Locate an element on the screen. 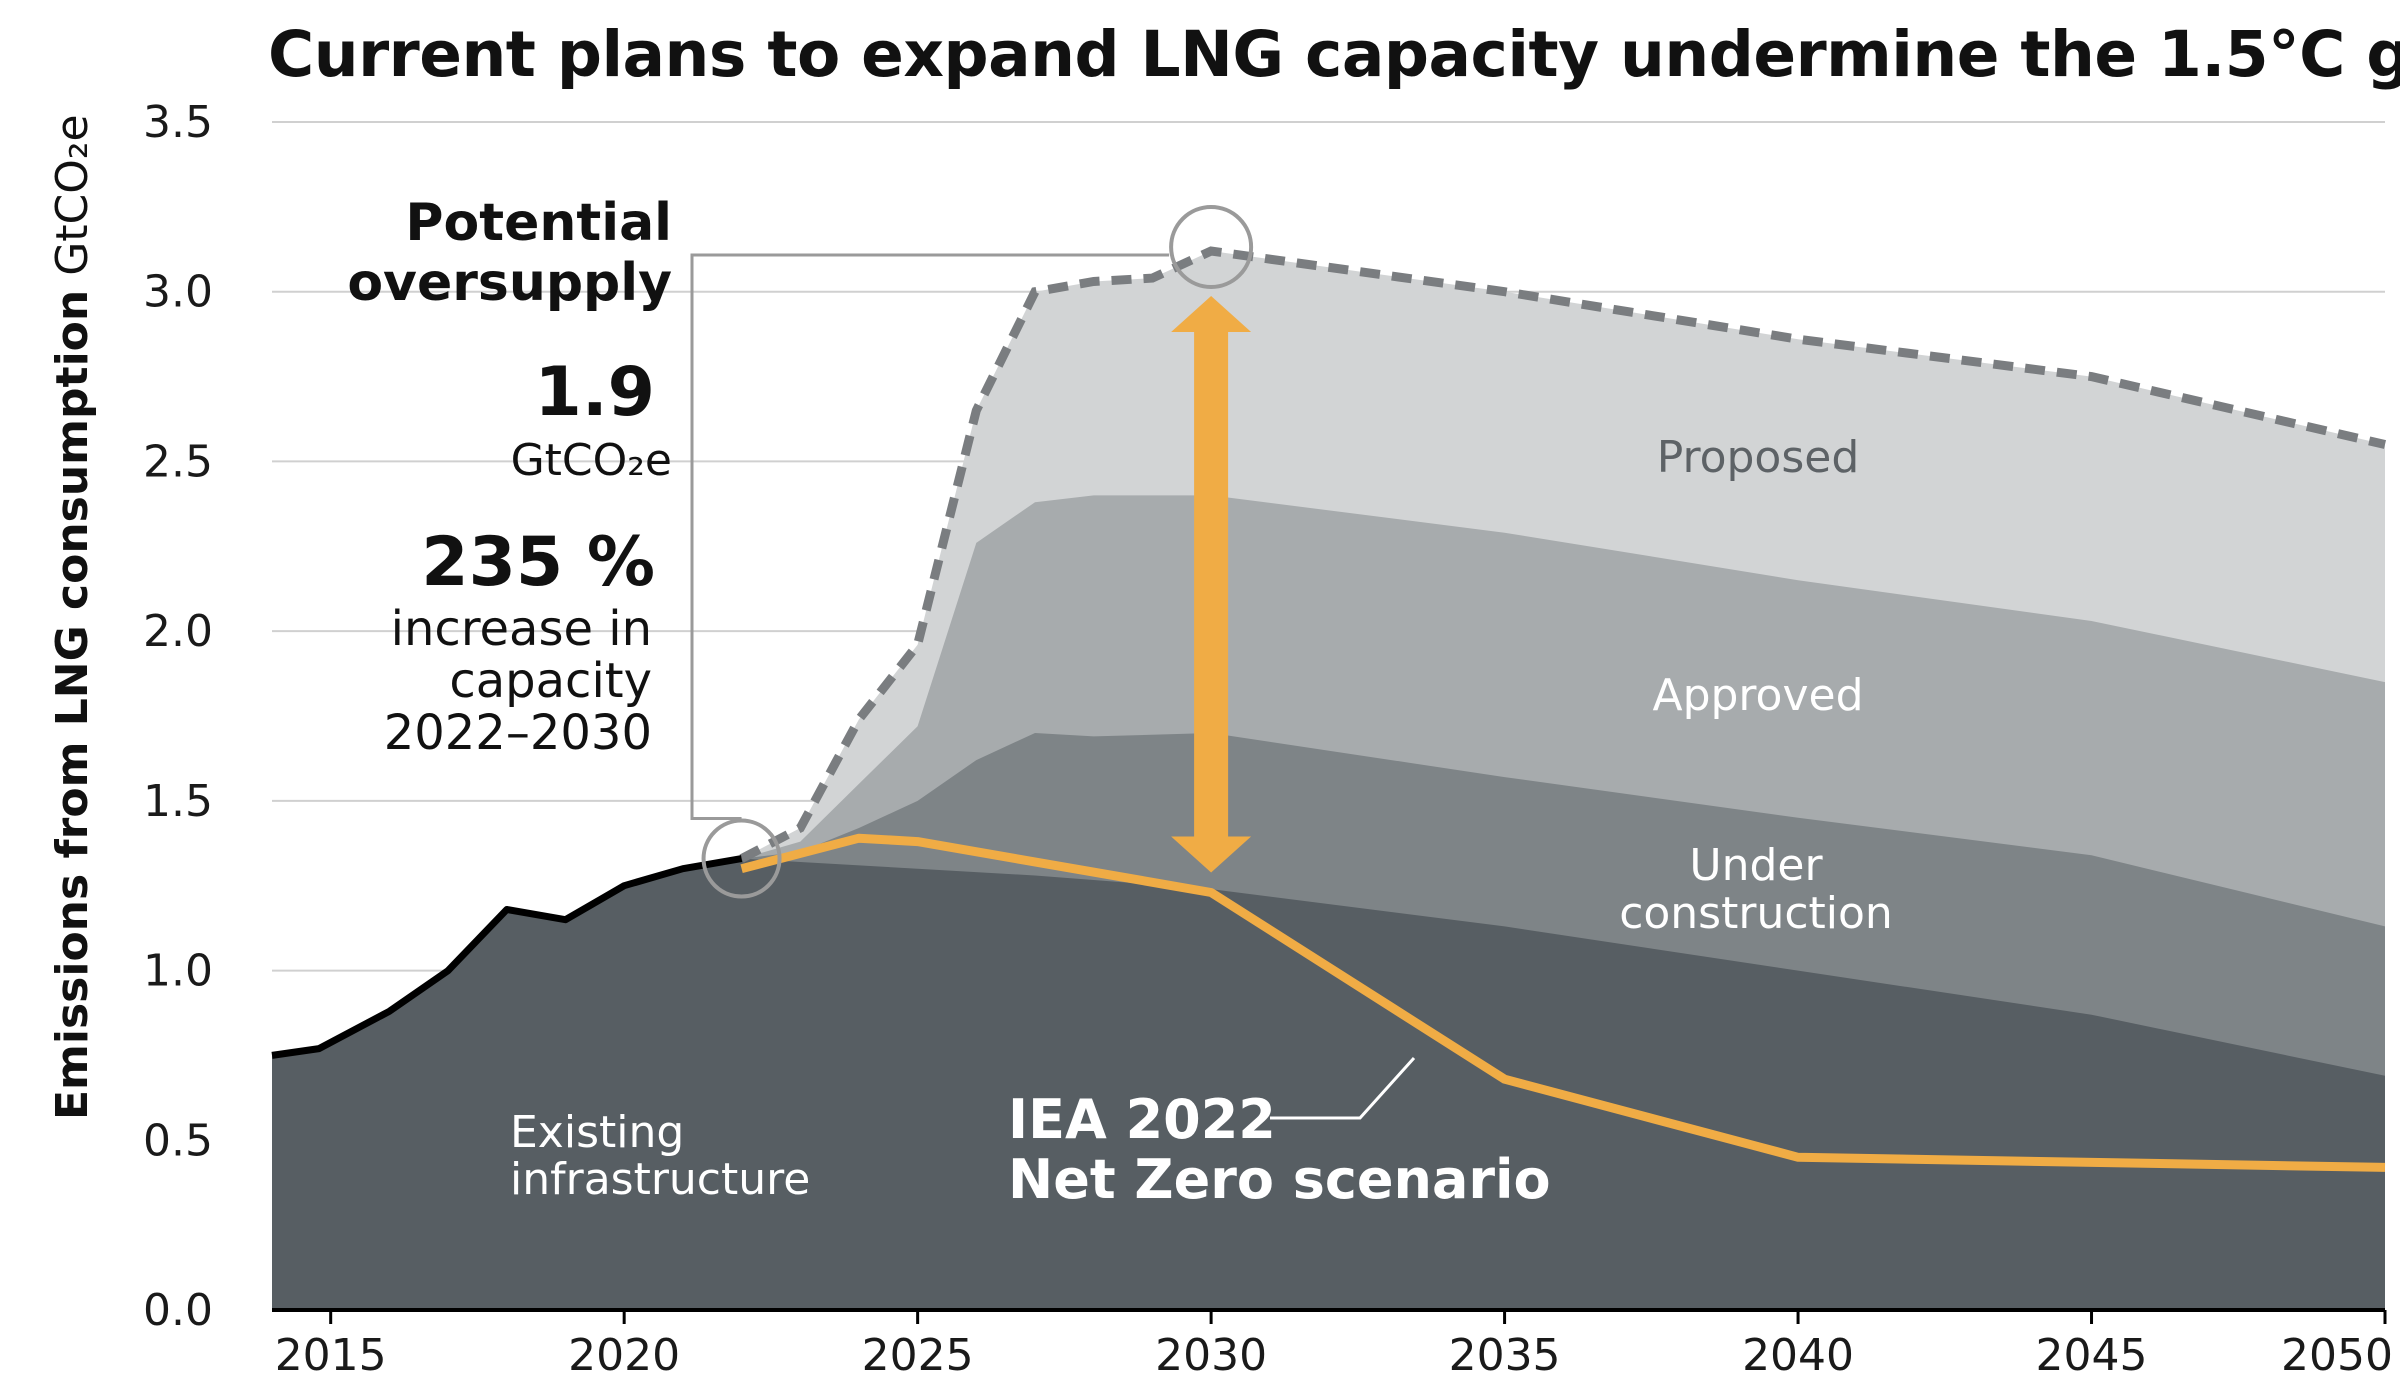 The width and height of the screenshot is (2400, 1392). annotation-increase-line2: capacity is located at coordinates (550, 681).